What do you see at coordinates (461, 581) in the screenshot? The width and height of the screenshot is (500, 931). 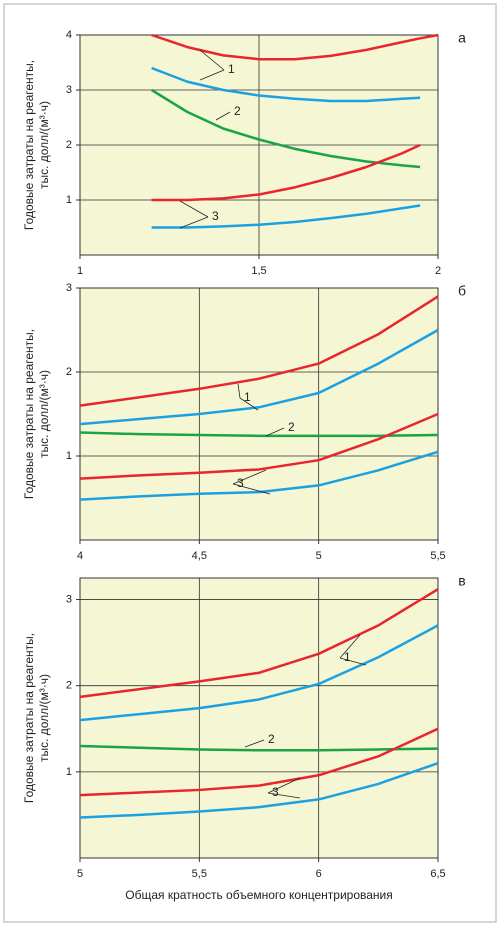 I see `panel-label: в` at bounding box center [461, 581].